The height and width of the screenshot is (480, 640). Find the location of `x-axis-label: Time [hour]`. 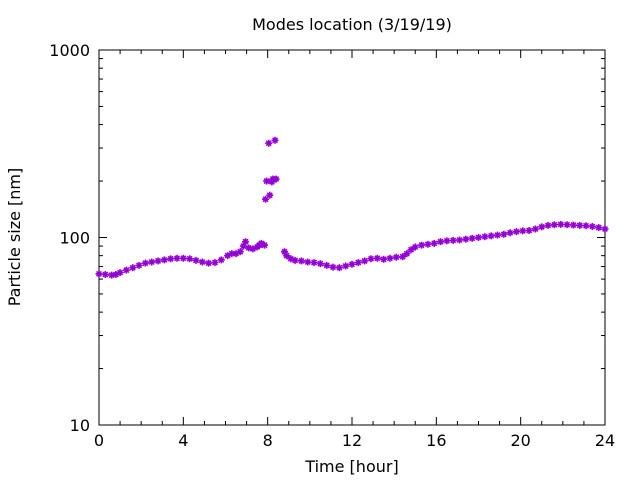

x-axis-label: Time [hour] is located at coordinates (351, 466).